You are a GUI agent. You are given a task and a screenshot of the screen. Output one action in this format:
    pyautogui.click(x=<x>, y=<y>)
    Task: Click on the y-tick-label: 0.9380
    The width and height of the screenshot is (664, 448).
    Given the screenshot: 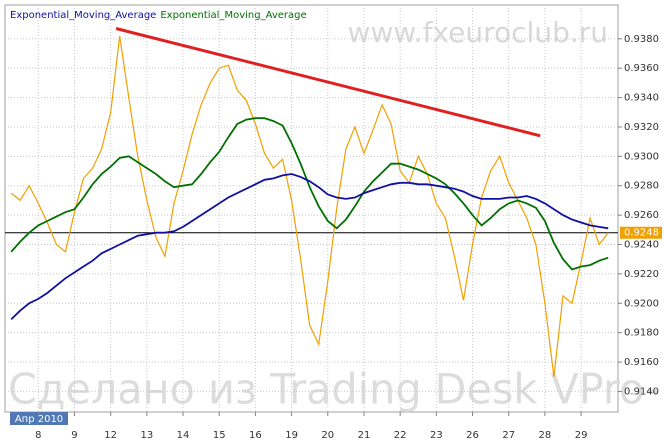 What is the action you would take?
    pyautogui.click(x=641, y=39)
    